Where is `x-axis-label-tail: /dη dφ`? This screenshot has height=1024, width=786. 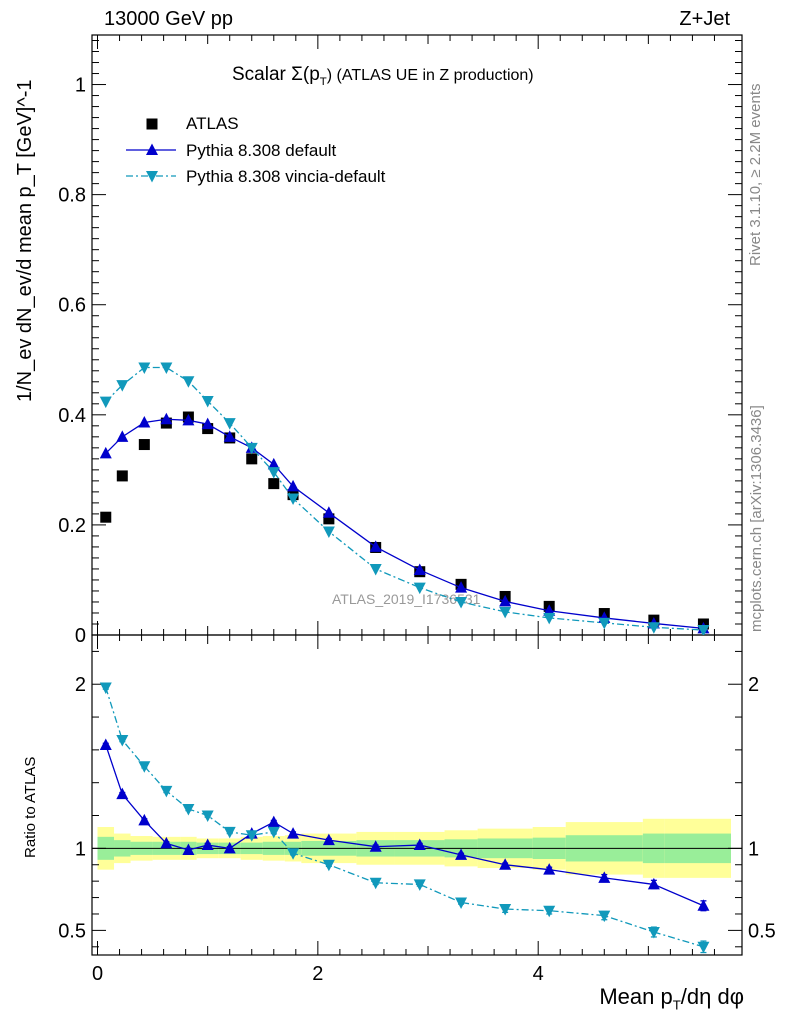
x-axis-label-tail: /dη dφ is located at coordinates (712, 996).